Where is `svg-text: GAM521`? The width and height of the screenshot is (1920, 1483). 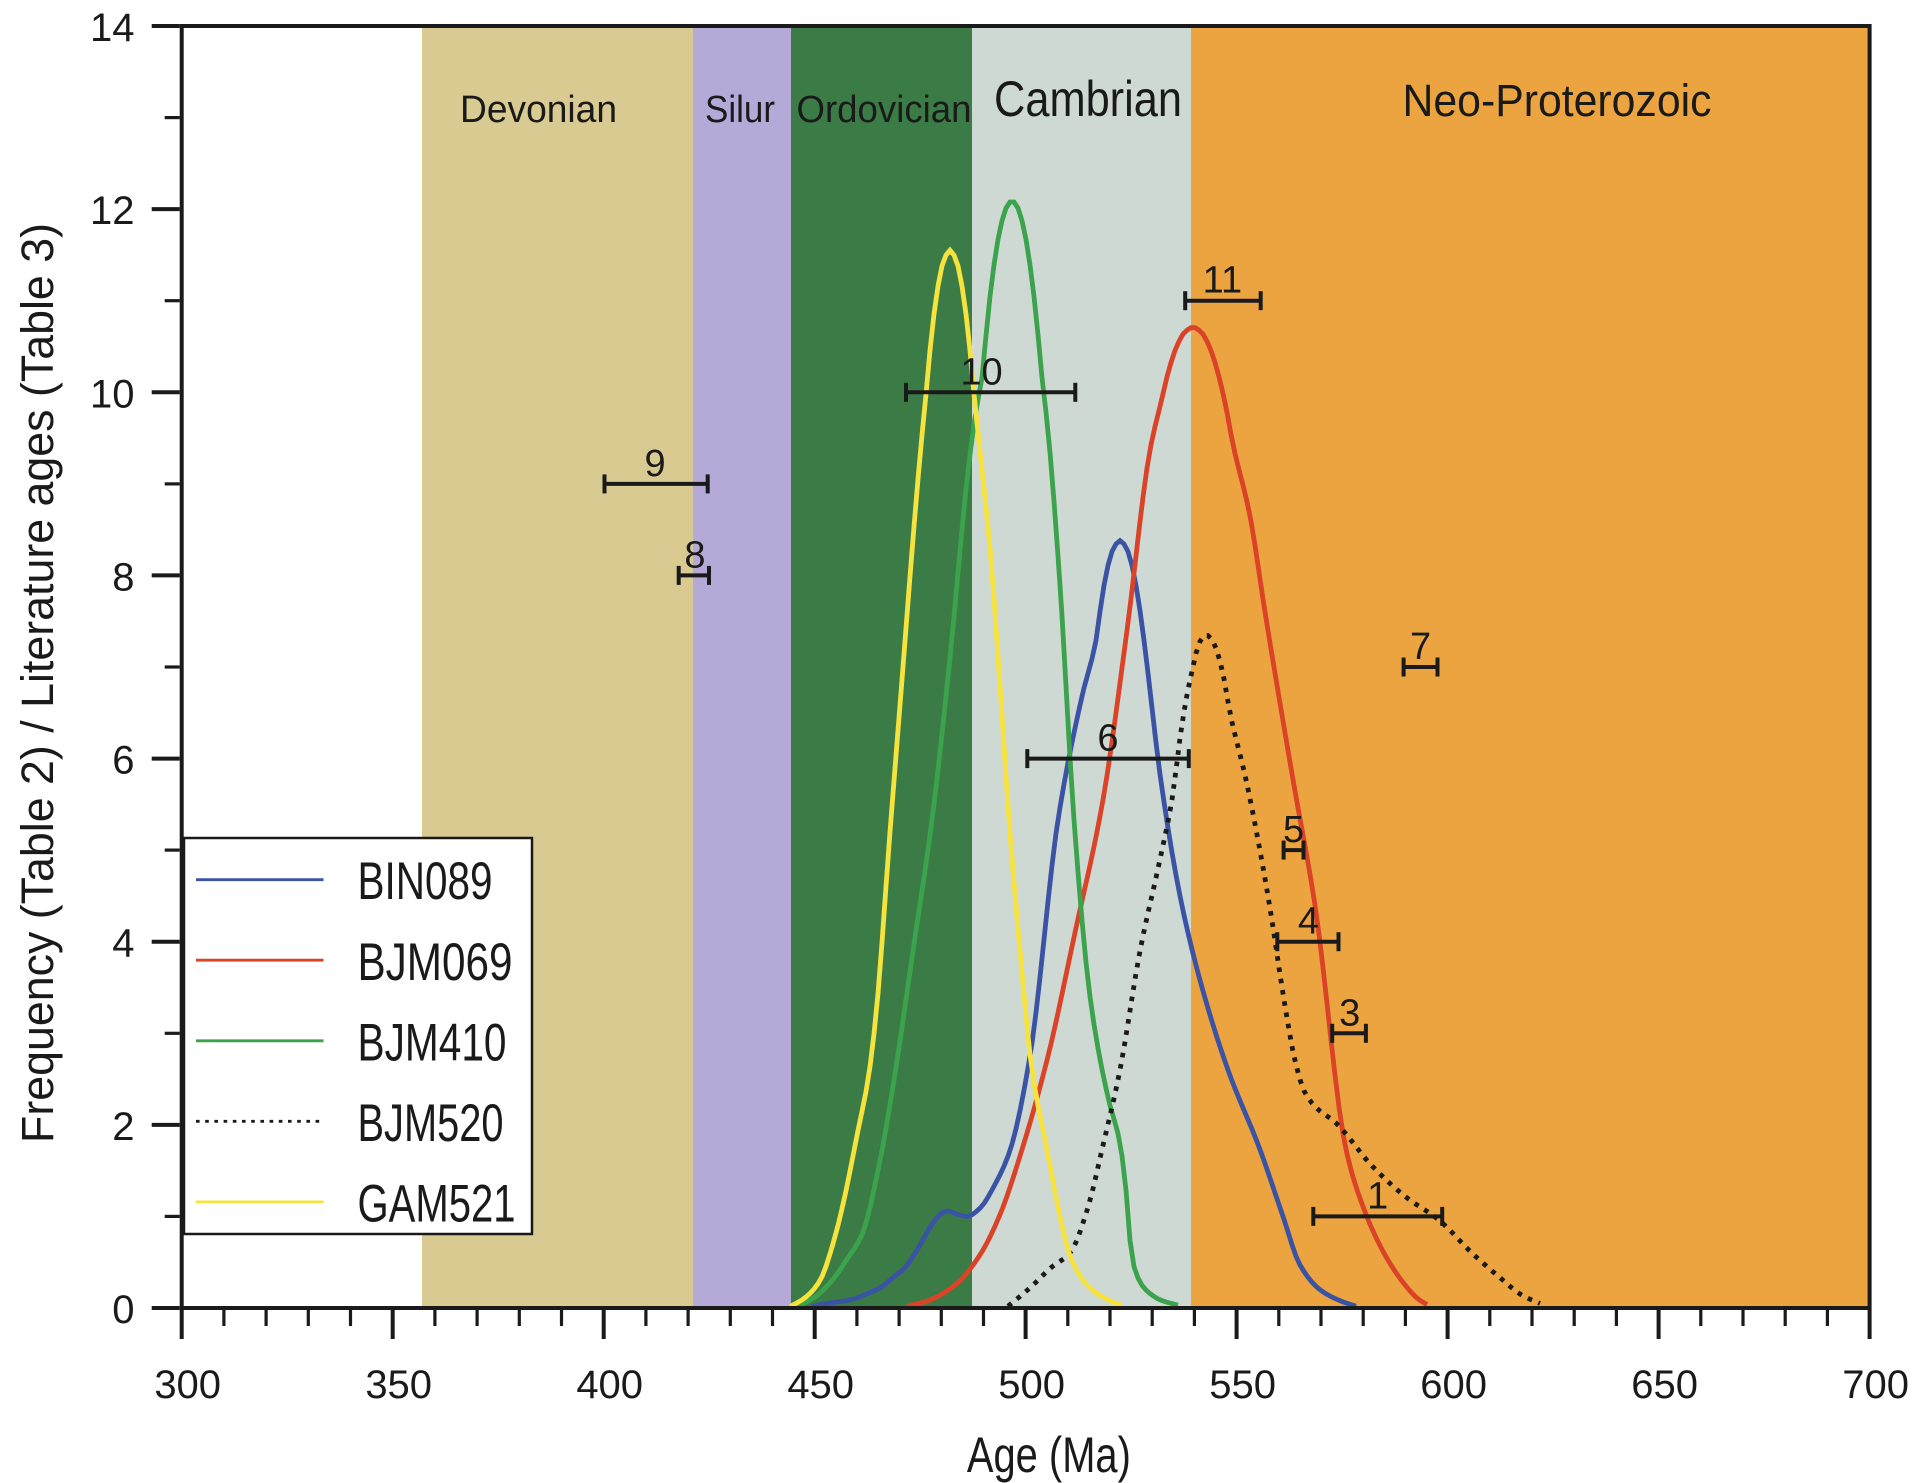 svg-text: GAM521 is located at coordinates (437, 1203).